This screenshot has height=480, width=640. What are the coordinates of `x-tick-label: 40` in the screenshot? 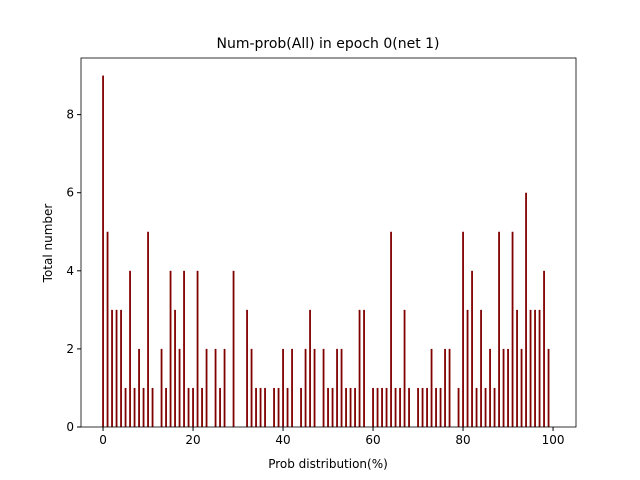 It's located at (282, 440).